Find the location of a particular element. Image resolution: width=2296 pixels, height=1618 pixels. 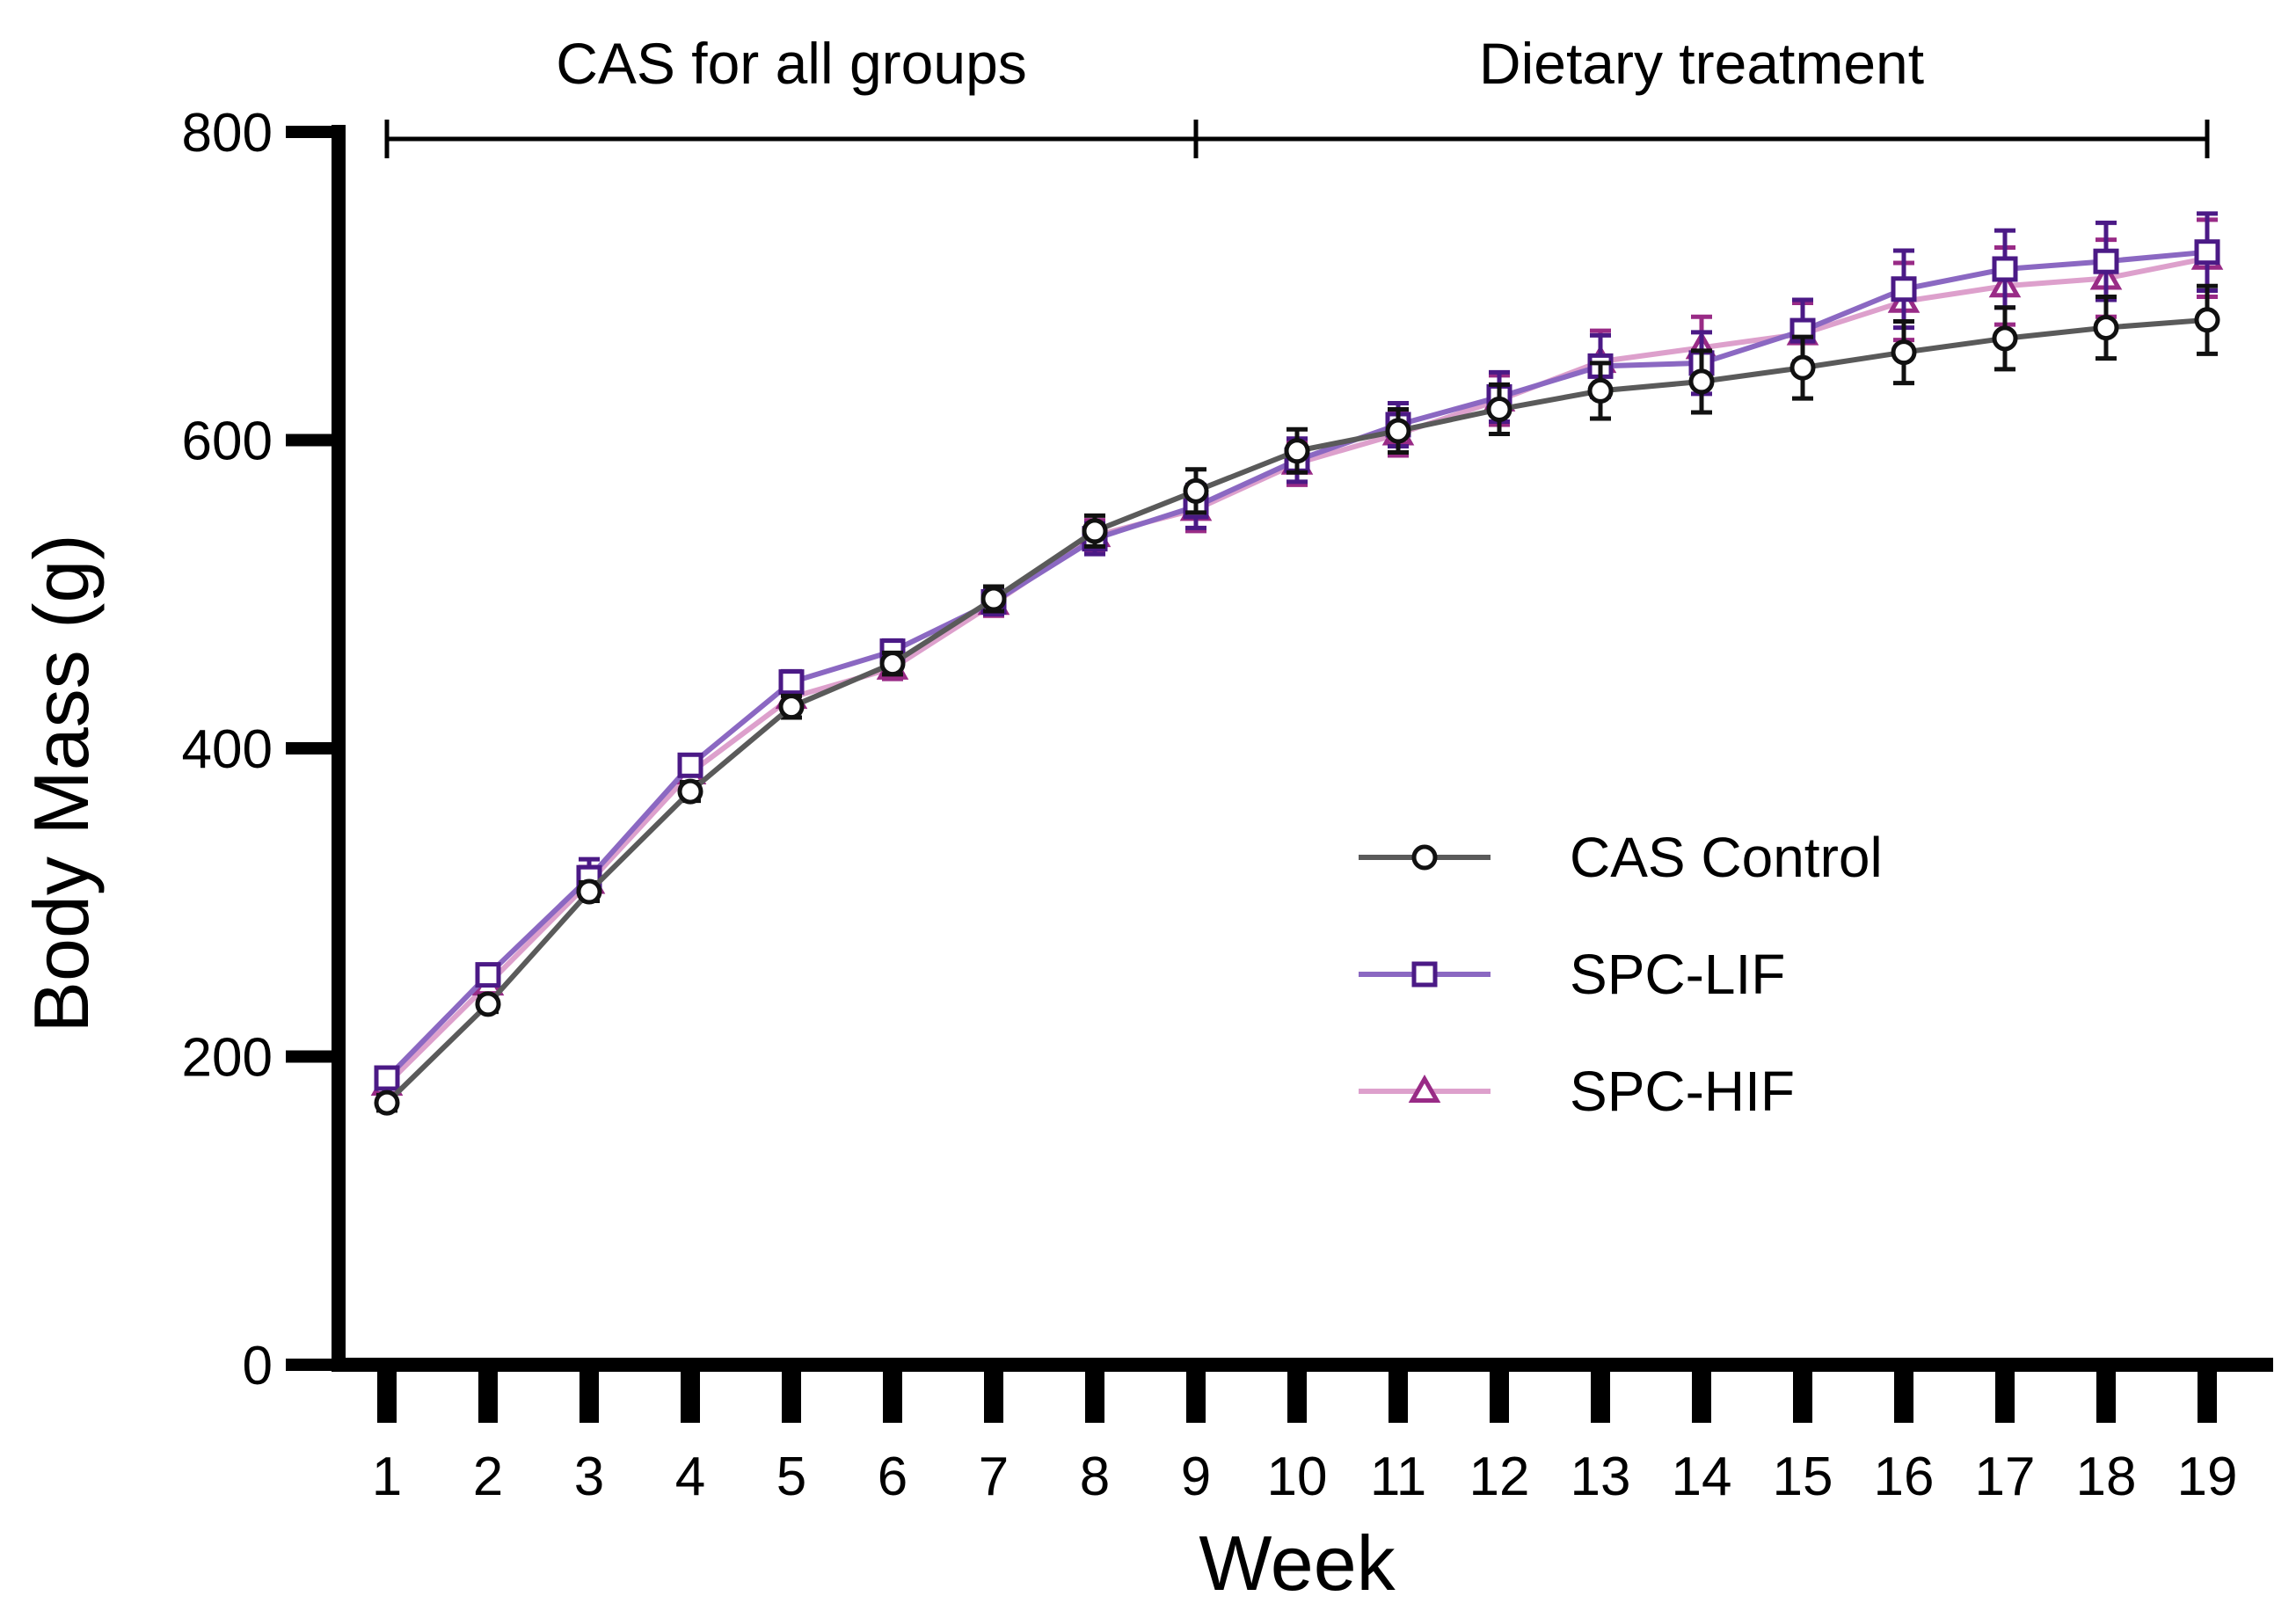

annotation-label: Dietary treatment is located at coordinates (1701, 63).